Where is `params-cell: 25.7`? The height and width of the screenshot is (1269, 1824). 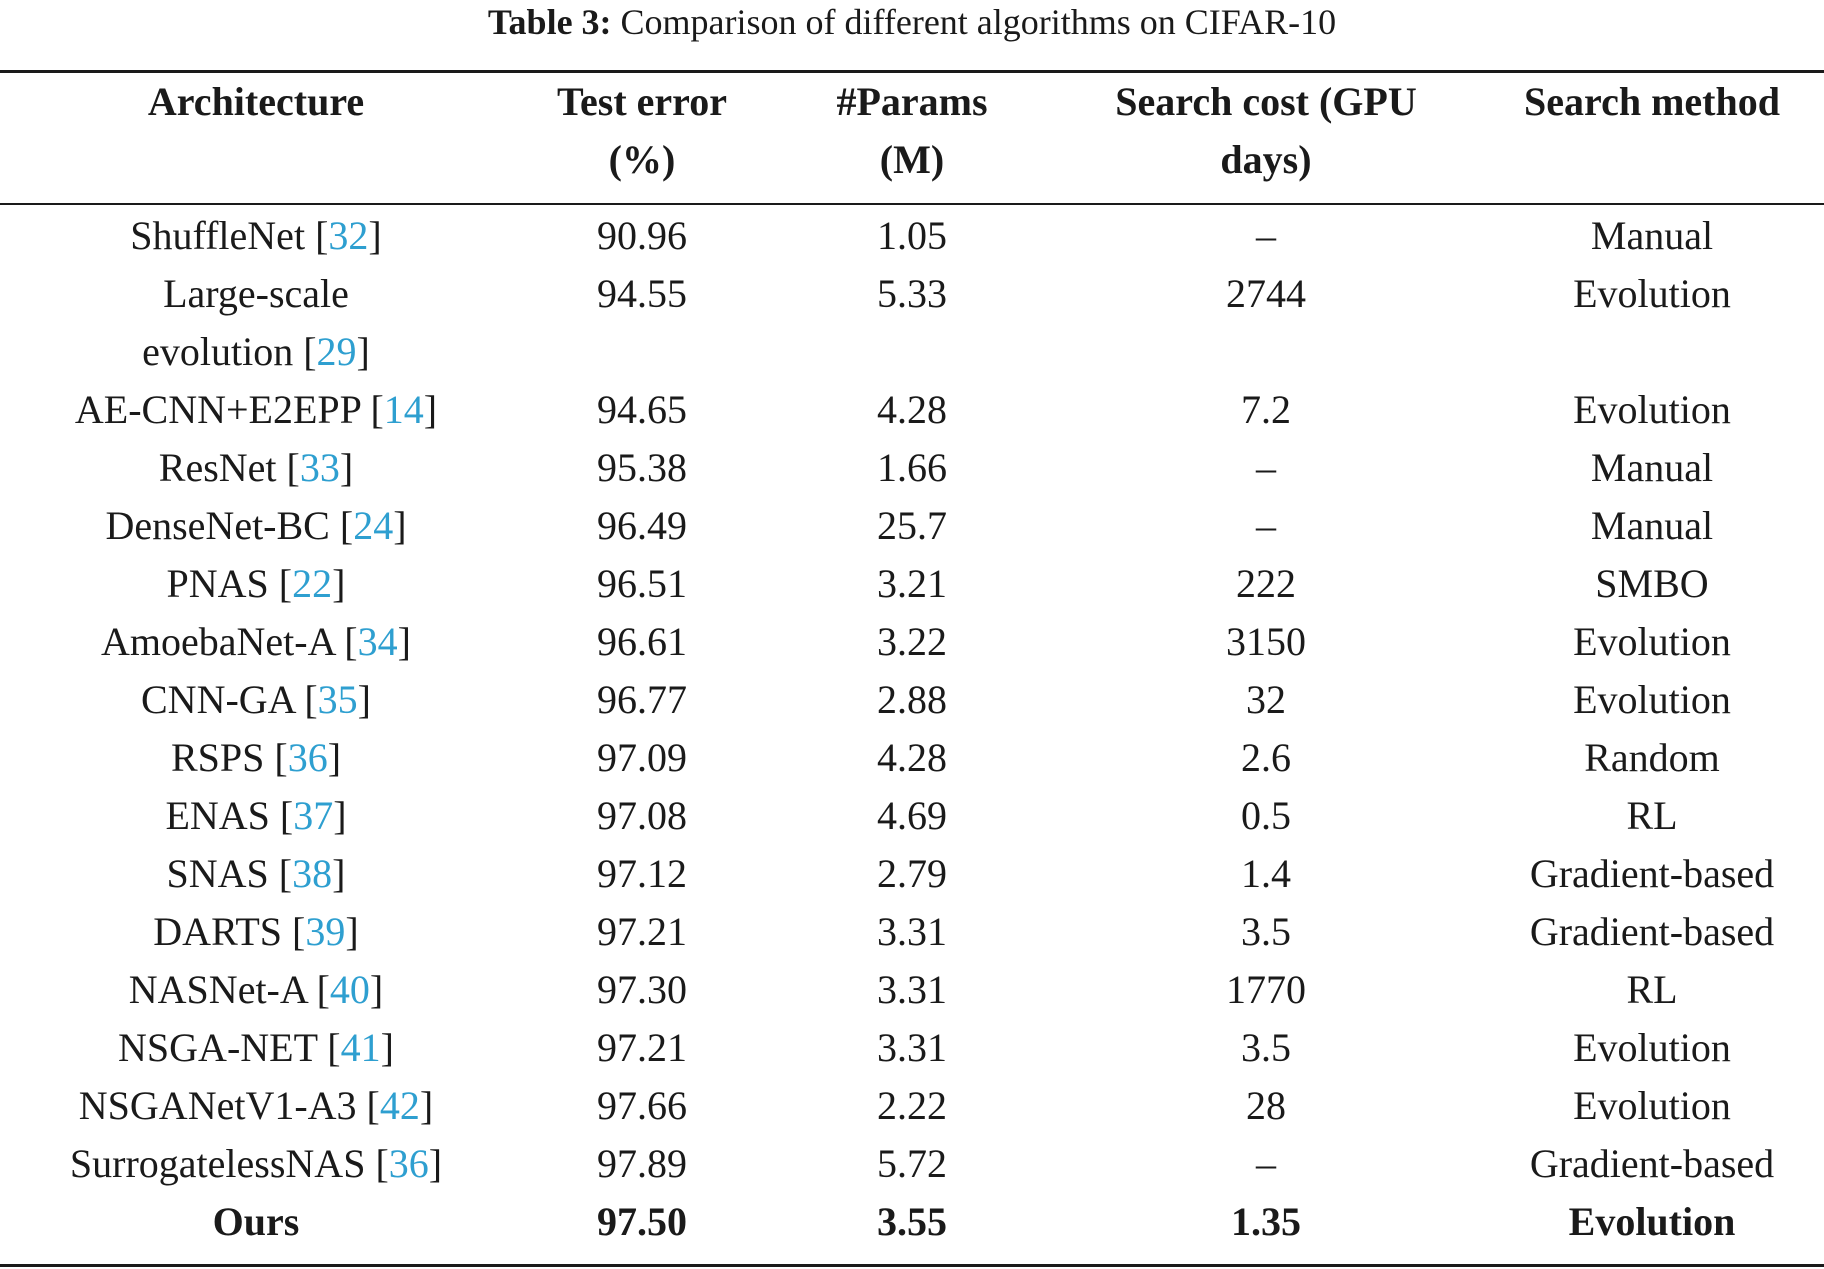 params-cell: 25.7 is located at coordinates (912, 525).